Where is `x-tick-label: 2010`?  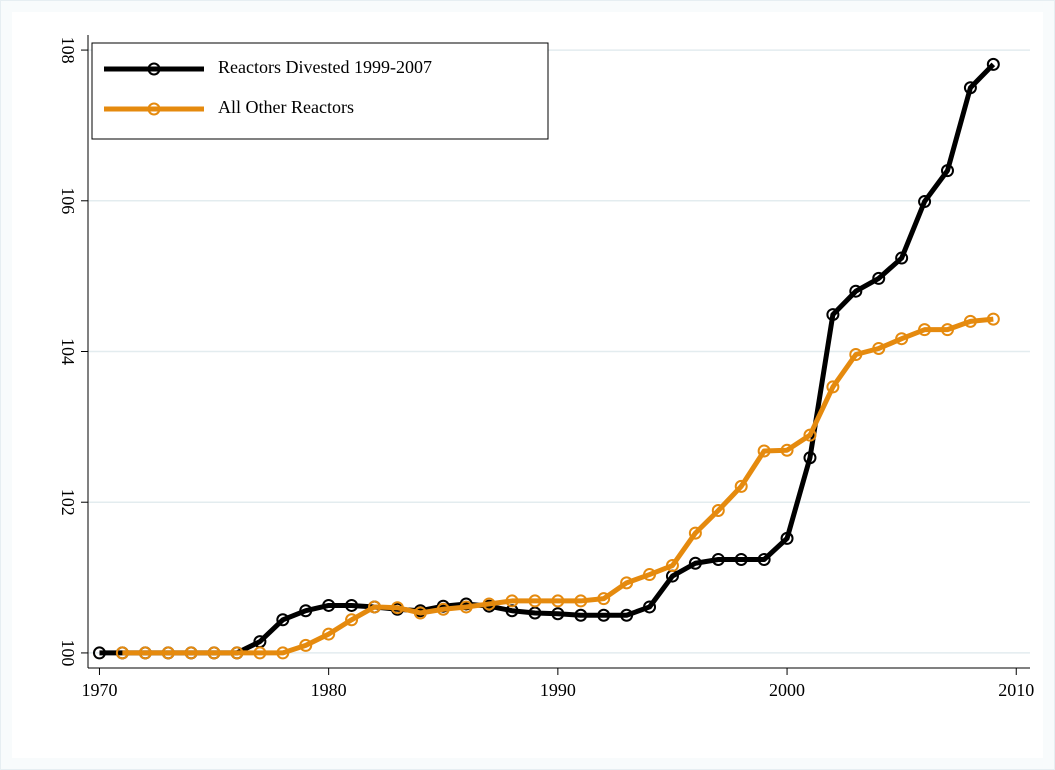 x-tick-label: 2010 is located at coordinates (1016, 690).